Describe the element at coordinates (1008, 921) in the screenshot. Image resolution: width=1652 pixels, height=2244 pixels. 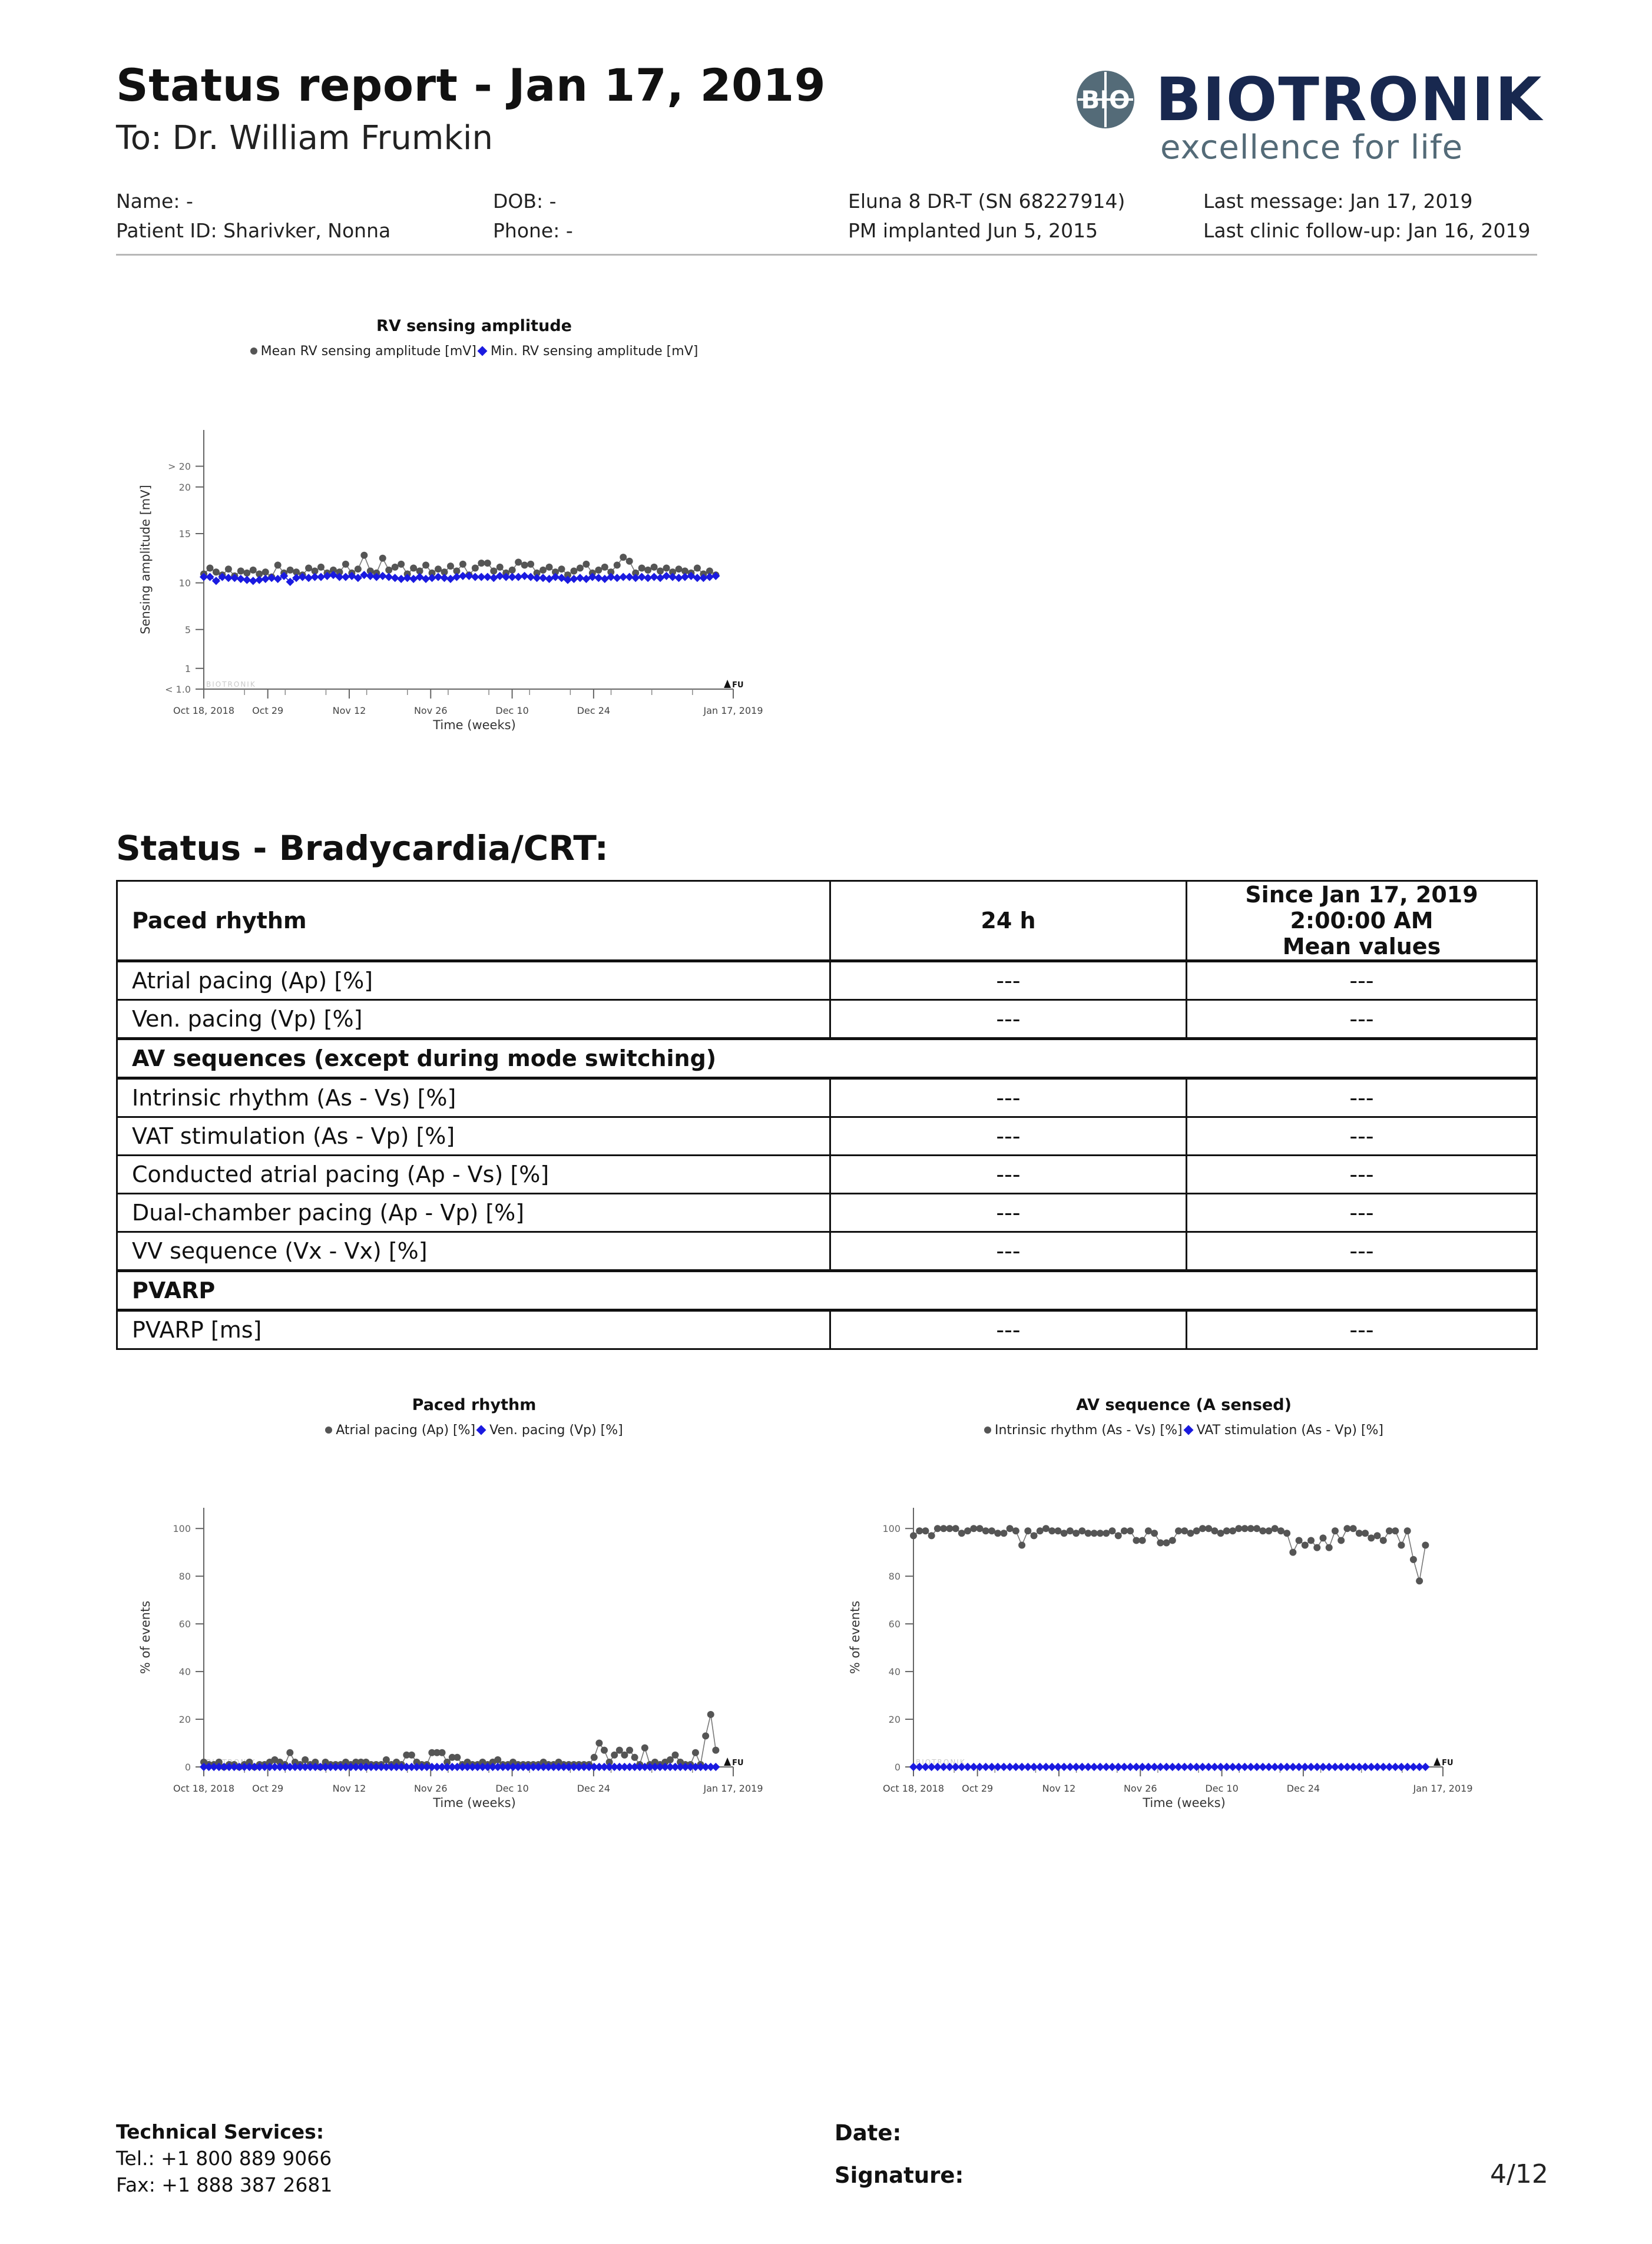
I see `header-24h: 24 h` at that location.